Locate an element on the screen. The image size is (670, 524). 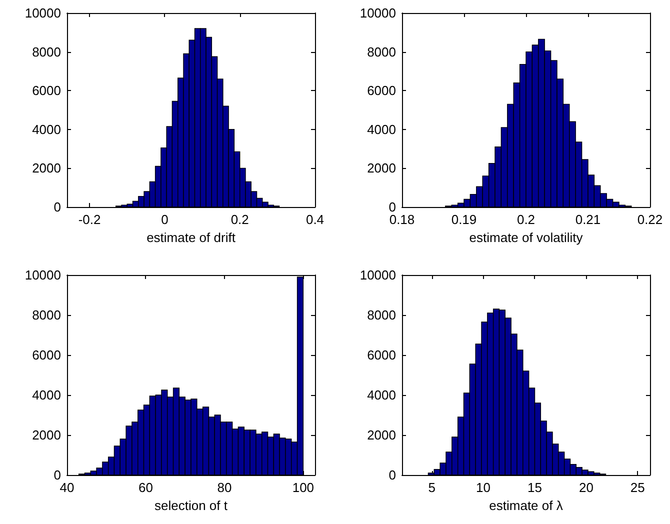
x-axis-title: selection of t is located at coordinates (191, 505).